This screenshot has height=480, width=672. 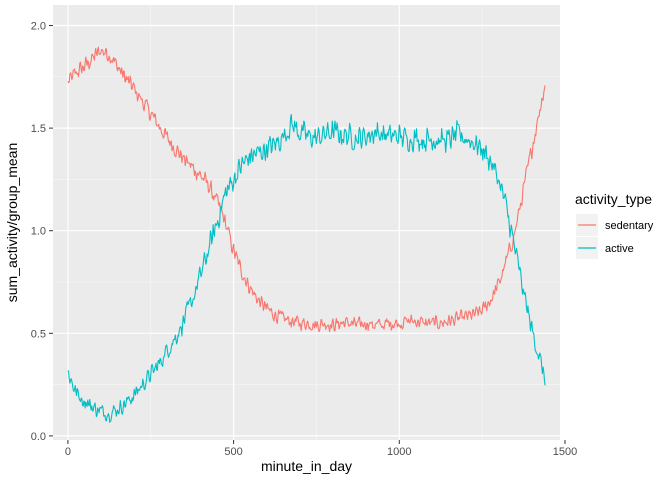 I want to click on x-tick-label: 1500, so click(x=565, y=452).